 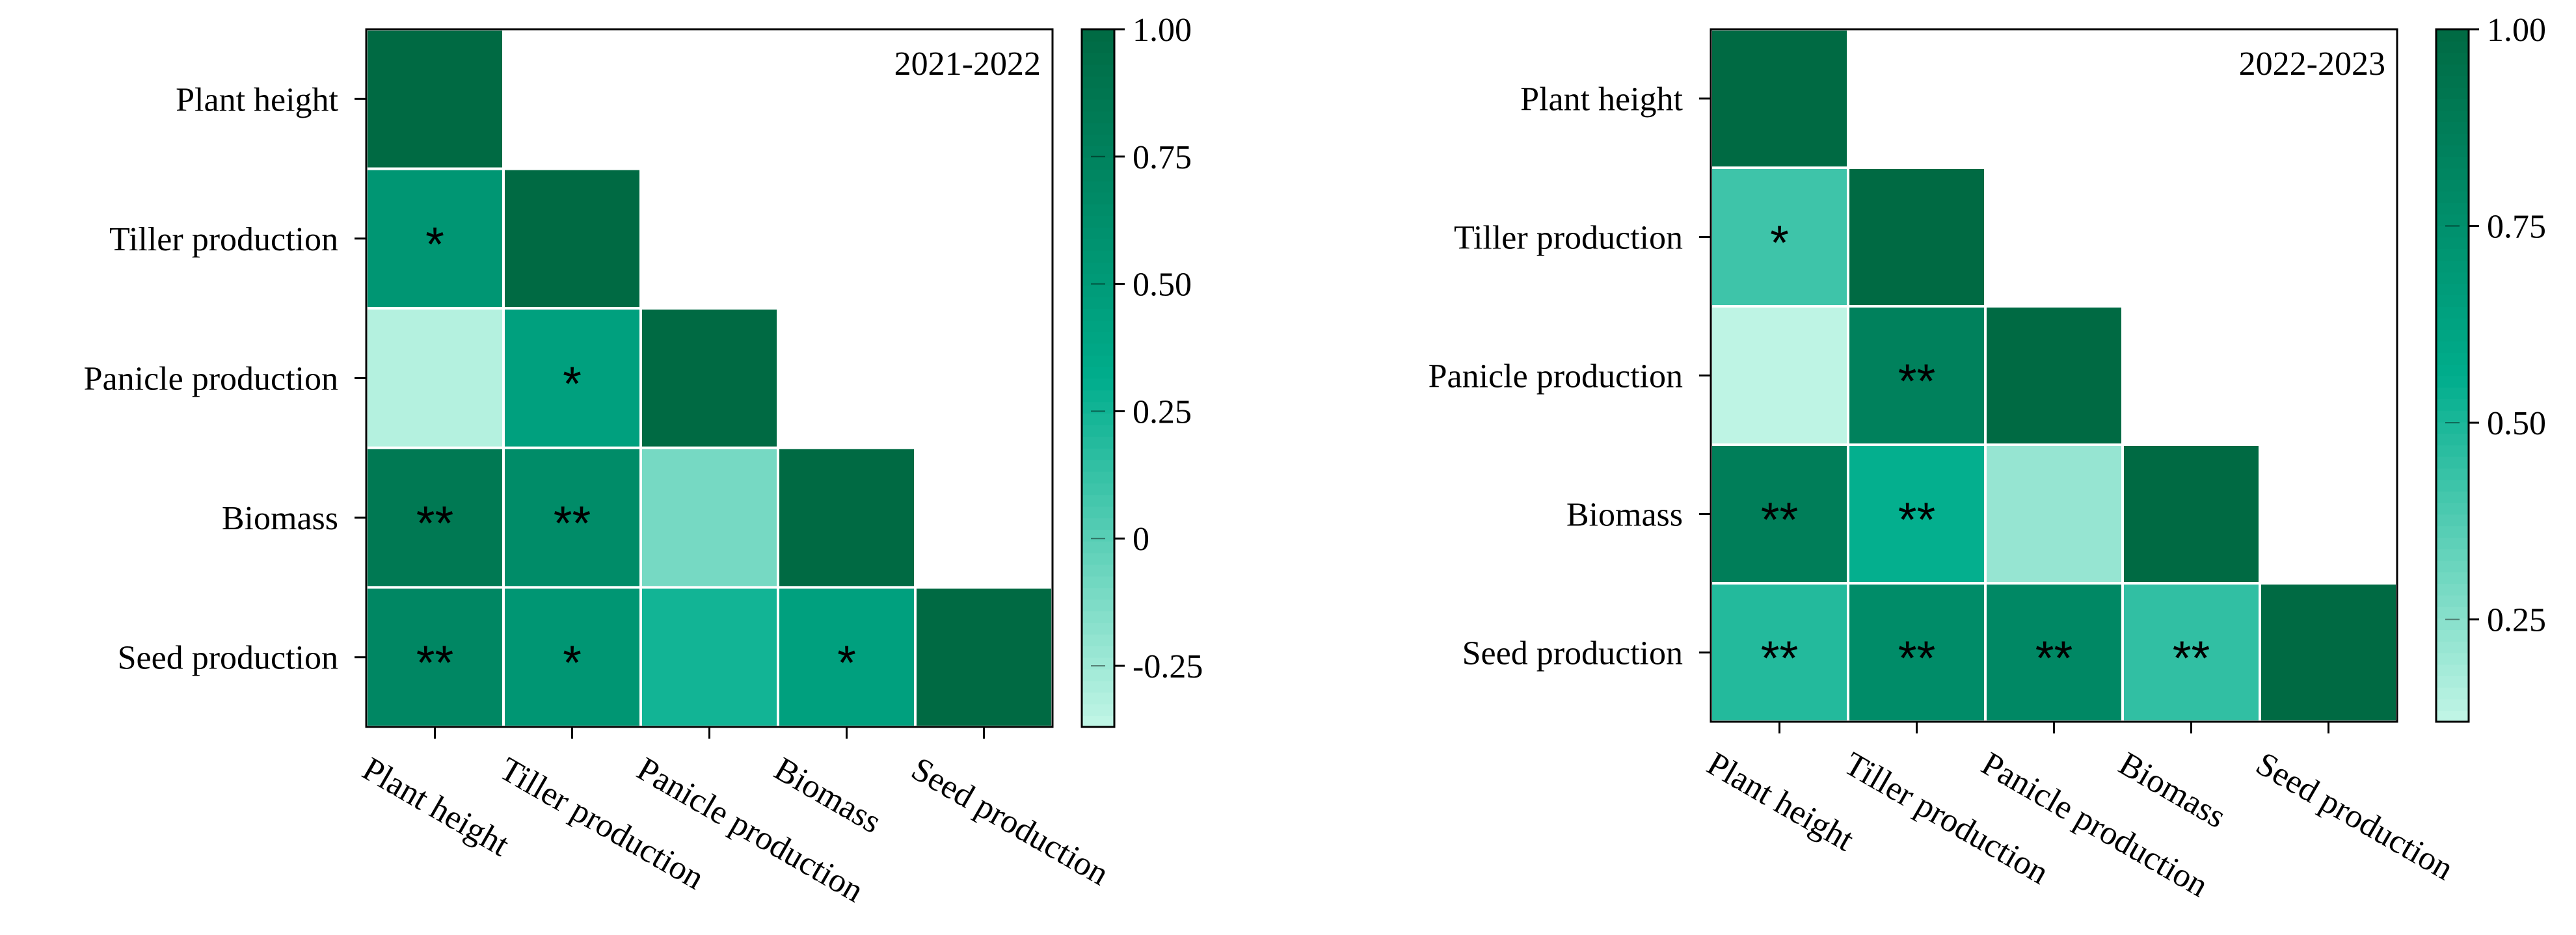 I want to click on colorbar-tick-label: 1.00, so click(x=1162, y=31).